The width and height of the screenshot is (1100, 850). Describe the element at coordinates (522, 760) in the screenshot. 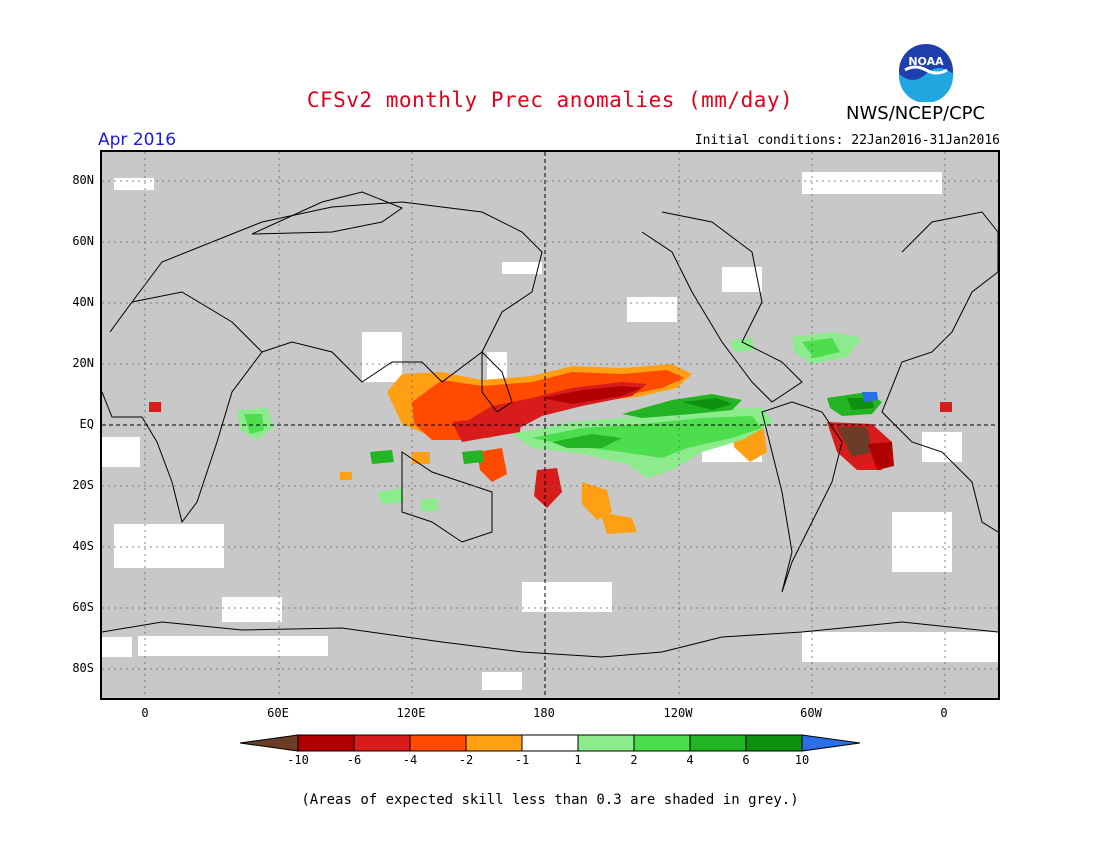

I see `legend-label: -1` at that location.